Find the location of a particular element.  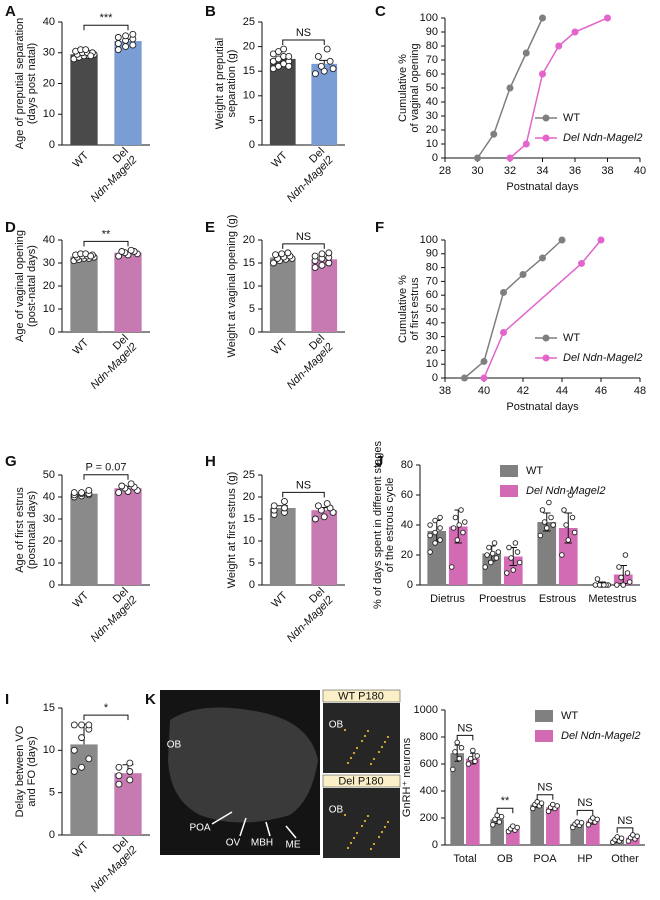

y-tick-label: 800 is located at coordinates (429, 737).